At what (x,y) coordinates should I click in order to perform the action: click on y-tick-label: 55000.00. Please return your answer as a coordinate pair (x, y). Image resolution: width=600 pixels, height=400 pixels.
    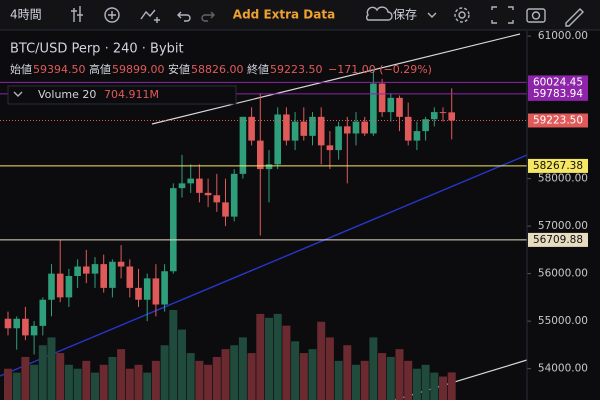
    Looking at the image, I should click on (563, 321).